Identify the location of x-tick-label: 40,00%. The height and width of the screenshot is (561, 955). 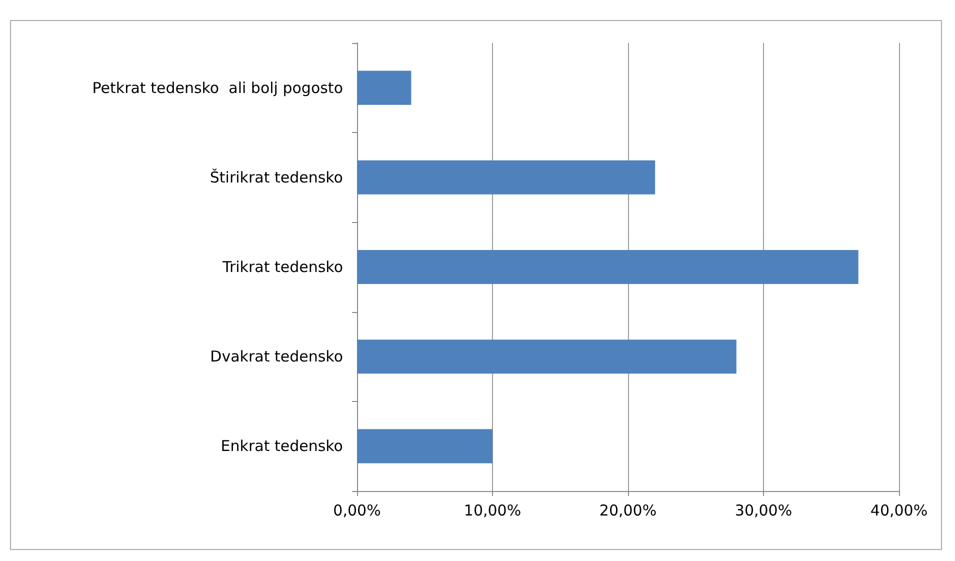
(899, 511).